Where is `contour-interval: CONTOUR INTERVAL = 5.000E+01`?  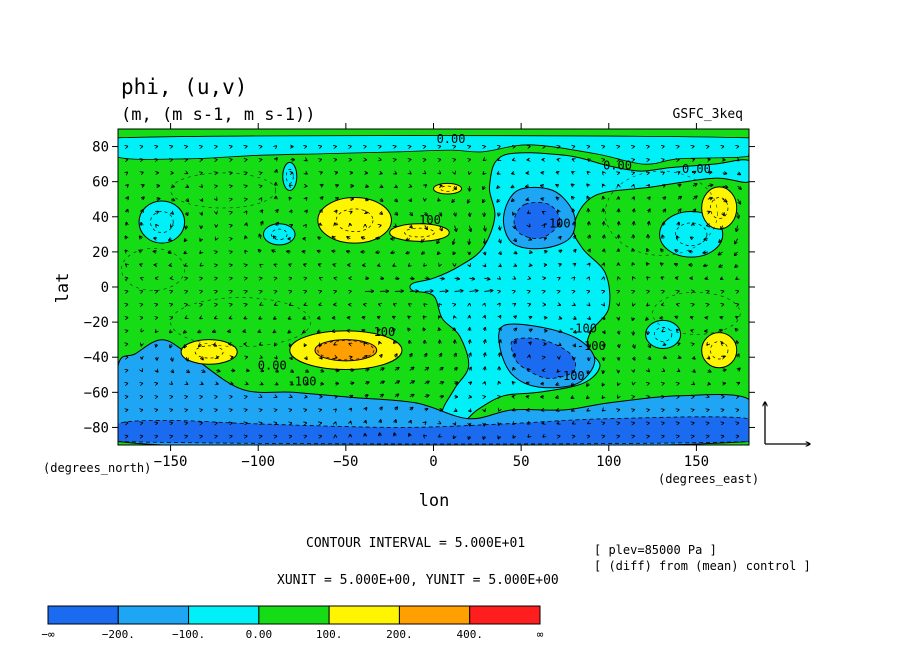
contour-interval: CONTOUR INTERVAL = 5.000E+01 is located at coordinates (415, 543).